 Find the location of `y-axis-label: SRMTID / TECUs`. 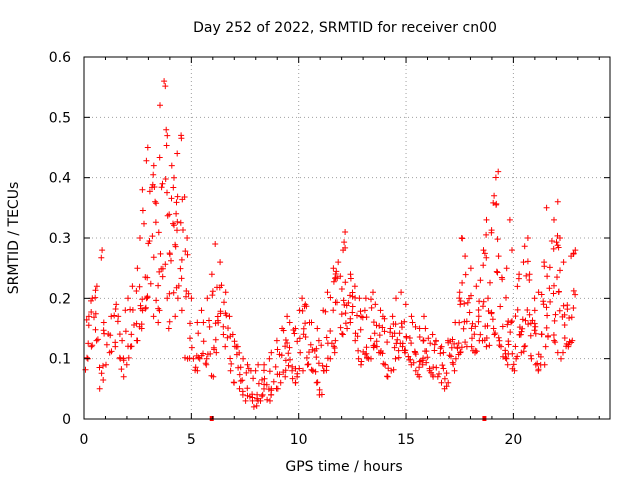

y-axis-label: SRMTID / TECUs is located at coordinates (14, 238).